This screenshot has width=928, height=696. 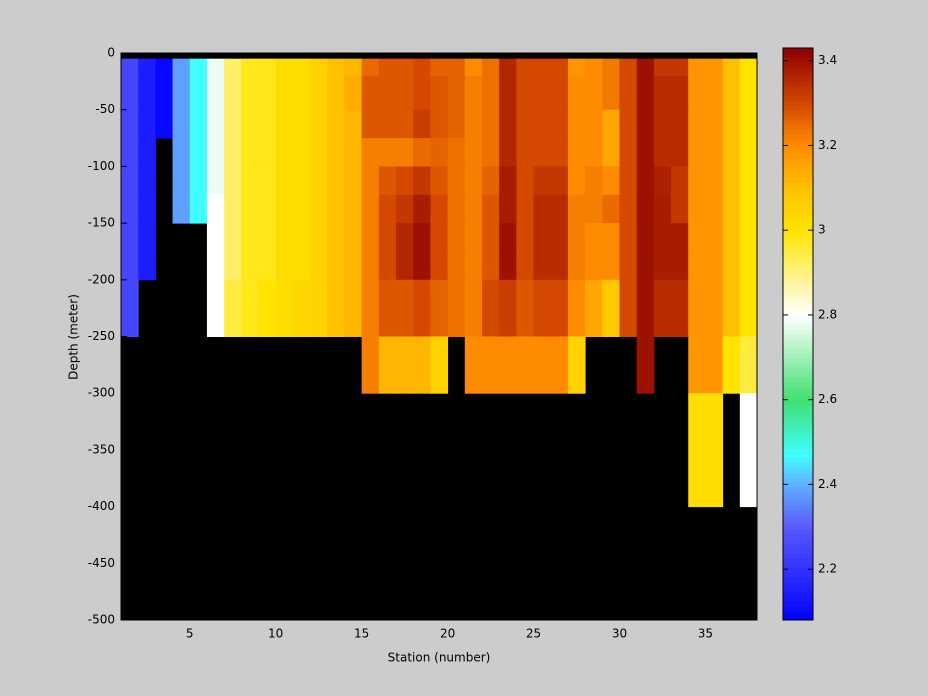 I want to click on y-tick-label: -350, so click(x=101, y=449).